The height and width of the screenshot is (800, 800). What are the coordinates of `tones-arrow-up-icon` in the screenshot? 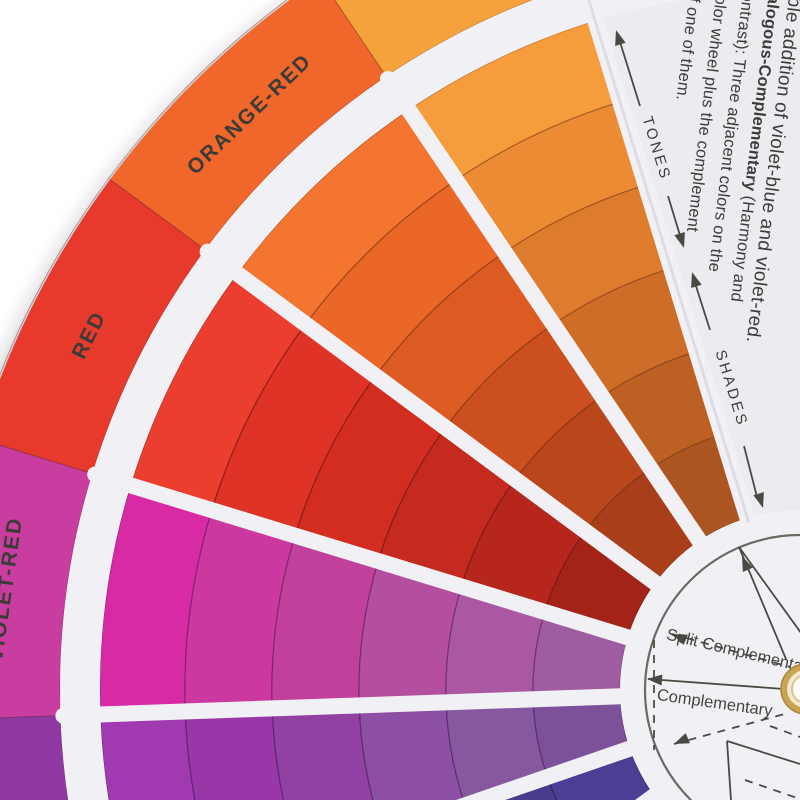 It's located at (620, 38).